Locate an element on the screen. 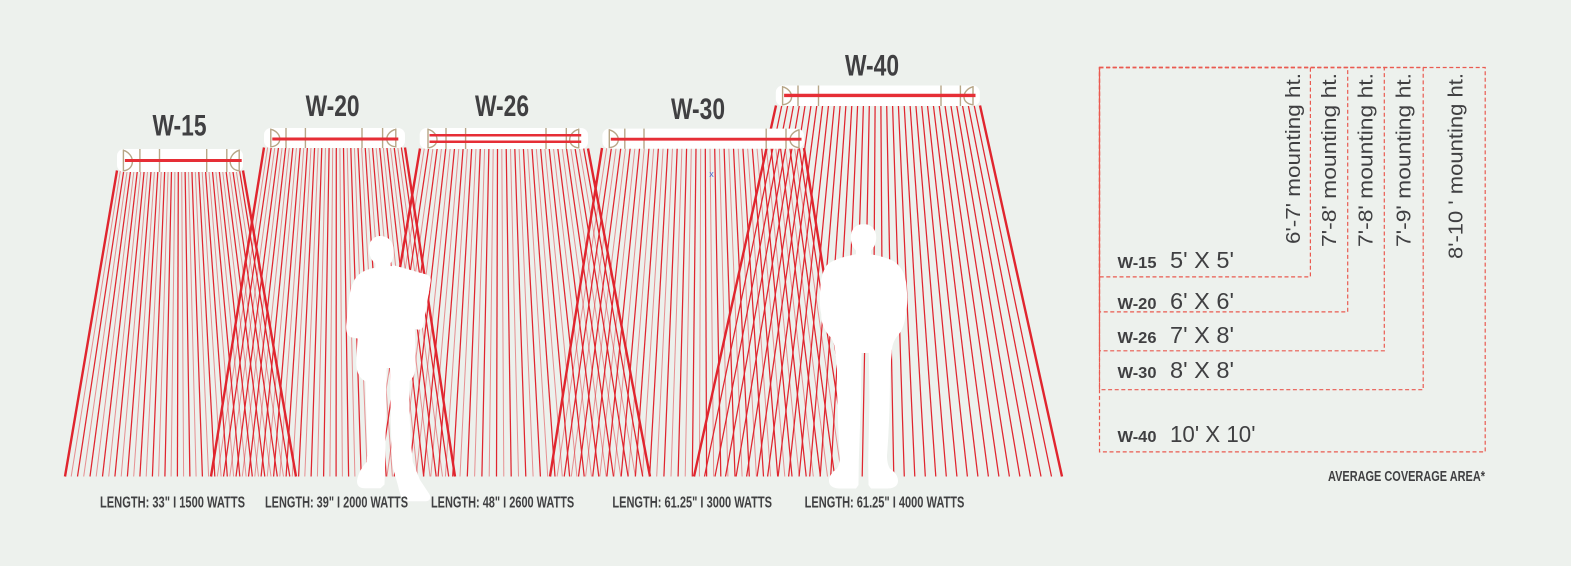 The height and width of the screenshot is (566, 1571). svg-text: 6'-7' mounting ht. is located at coordinates (1294, 158).